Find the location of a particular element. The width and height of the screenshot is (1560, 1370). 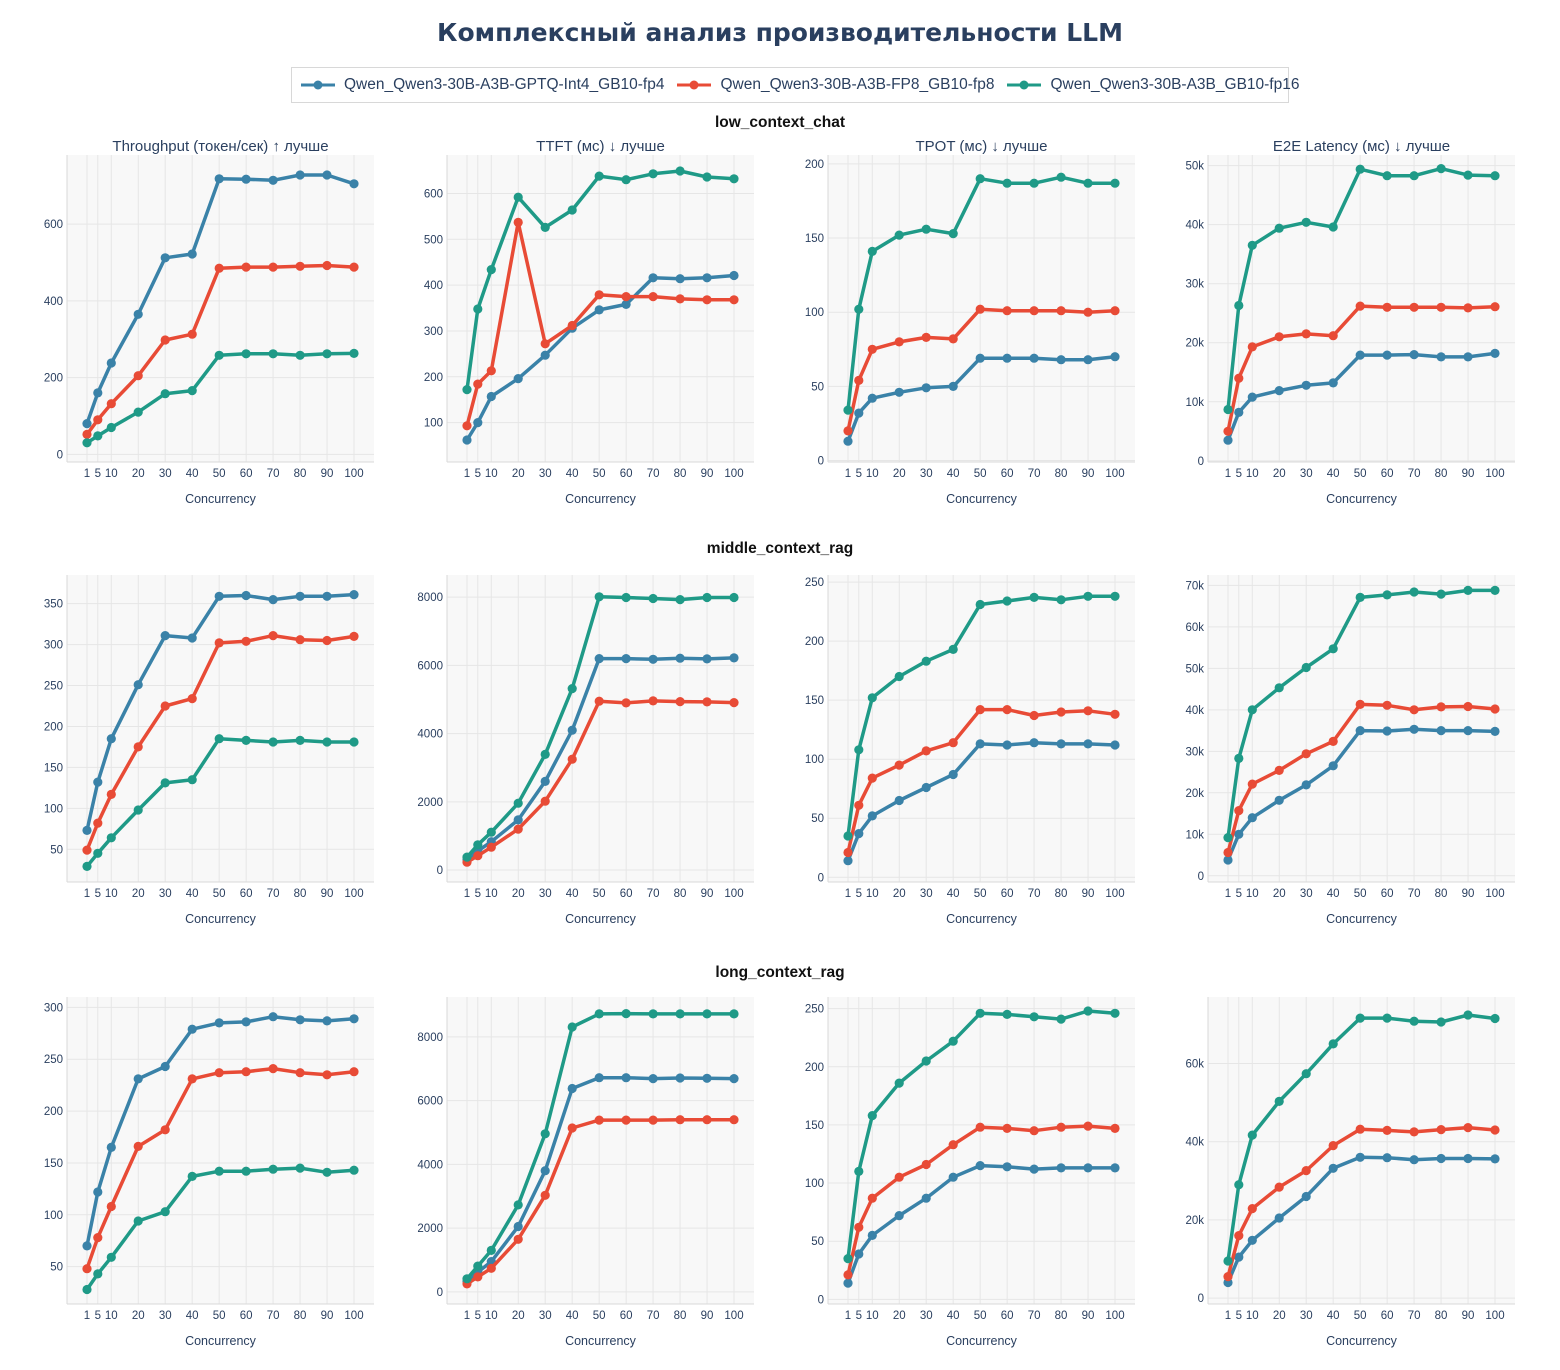

data-point-r2c2-s1-x70 is located at coordinates (1034, 1131).